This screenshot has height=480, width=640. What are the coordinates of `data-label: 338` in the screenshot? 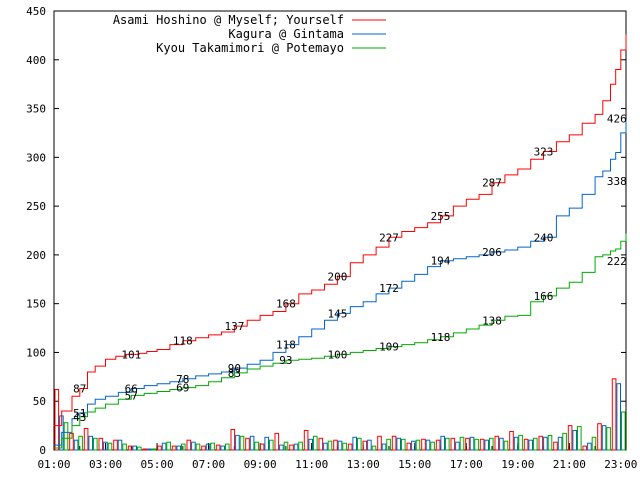 It's located at (617, 181).